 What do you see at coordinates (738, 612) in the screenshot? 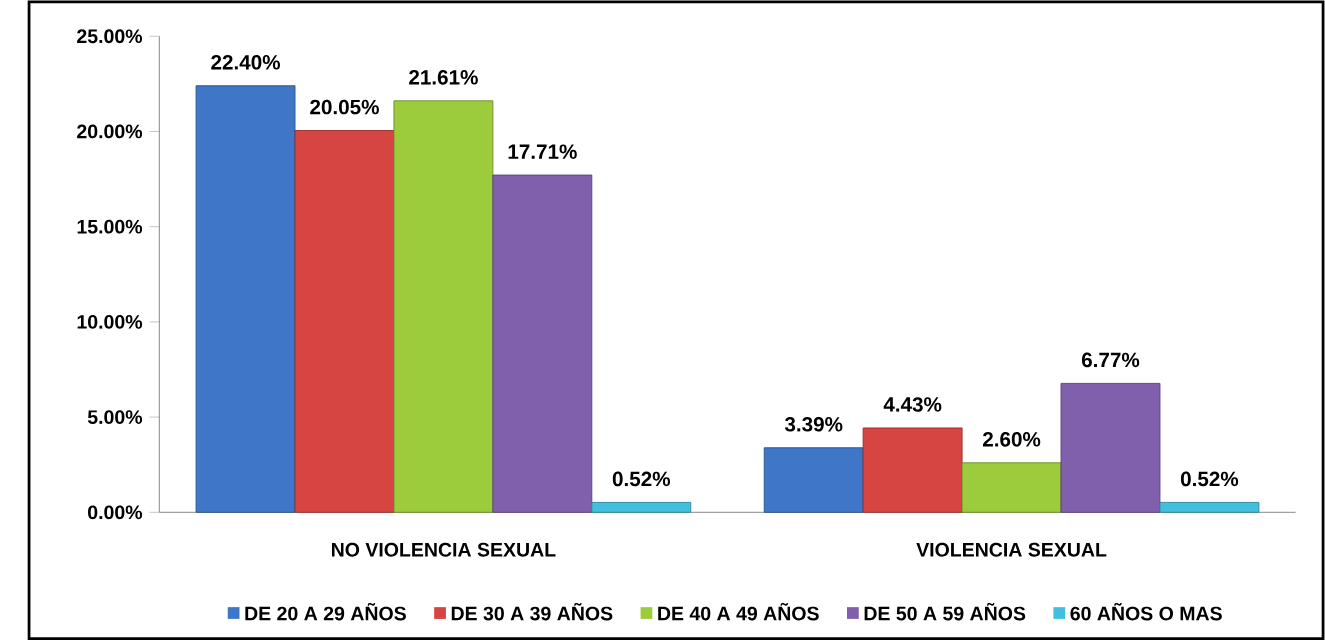
I see `legend-label: DE 40 A 49 AÑOS` at bounding box center [738, 612].